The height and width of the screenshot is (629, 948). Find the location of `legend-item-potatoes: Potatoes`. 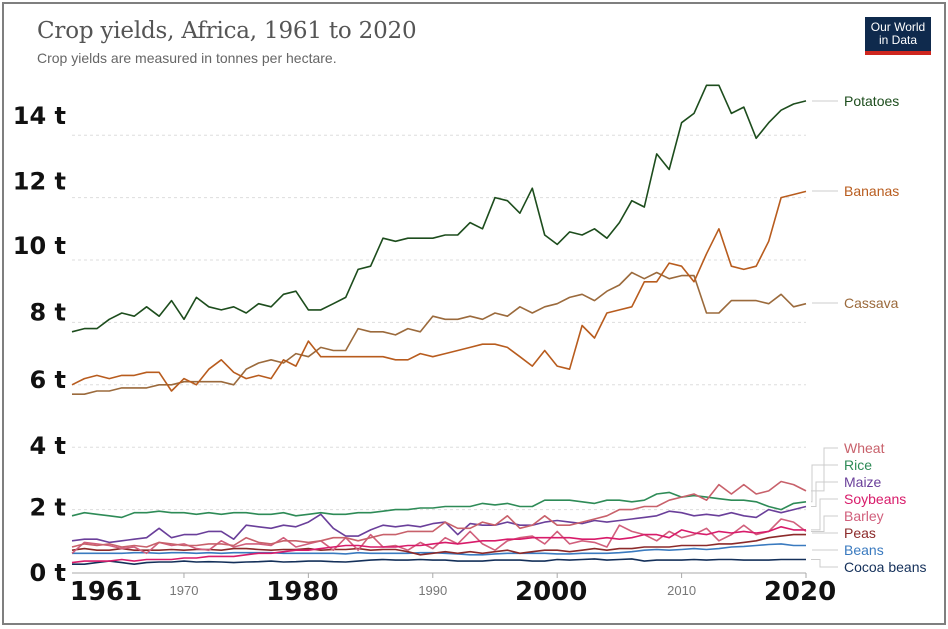

legend-item-potatoes: Potatoes is located at coordinates (855, 101).